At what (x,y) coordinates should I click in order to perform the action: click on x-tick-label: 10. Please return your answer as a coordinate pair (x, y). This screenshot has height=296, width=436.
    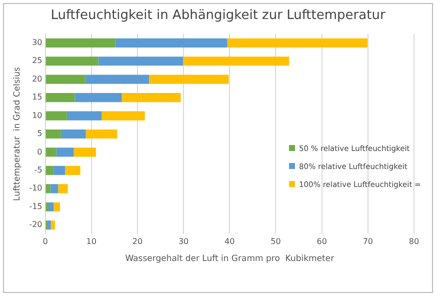
    Looking at the image, I should click on (91, 241).